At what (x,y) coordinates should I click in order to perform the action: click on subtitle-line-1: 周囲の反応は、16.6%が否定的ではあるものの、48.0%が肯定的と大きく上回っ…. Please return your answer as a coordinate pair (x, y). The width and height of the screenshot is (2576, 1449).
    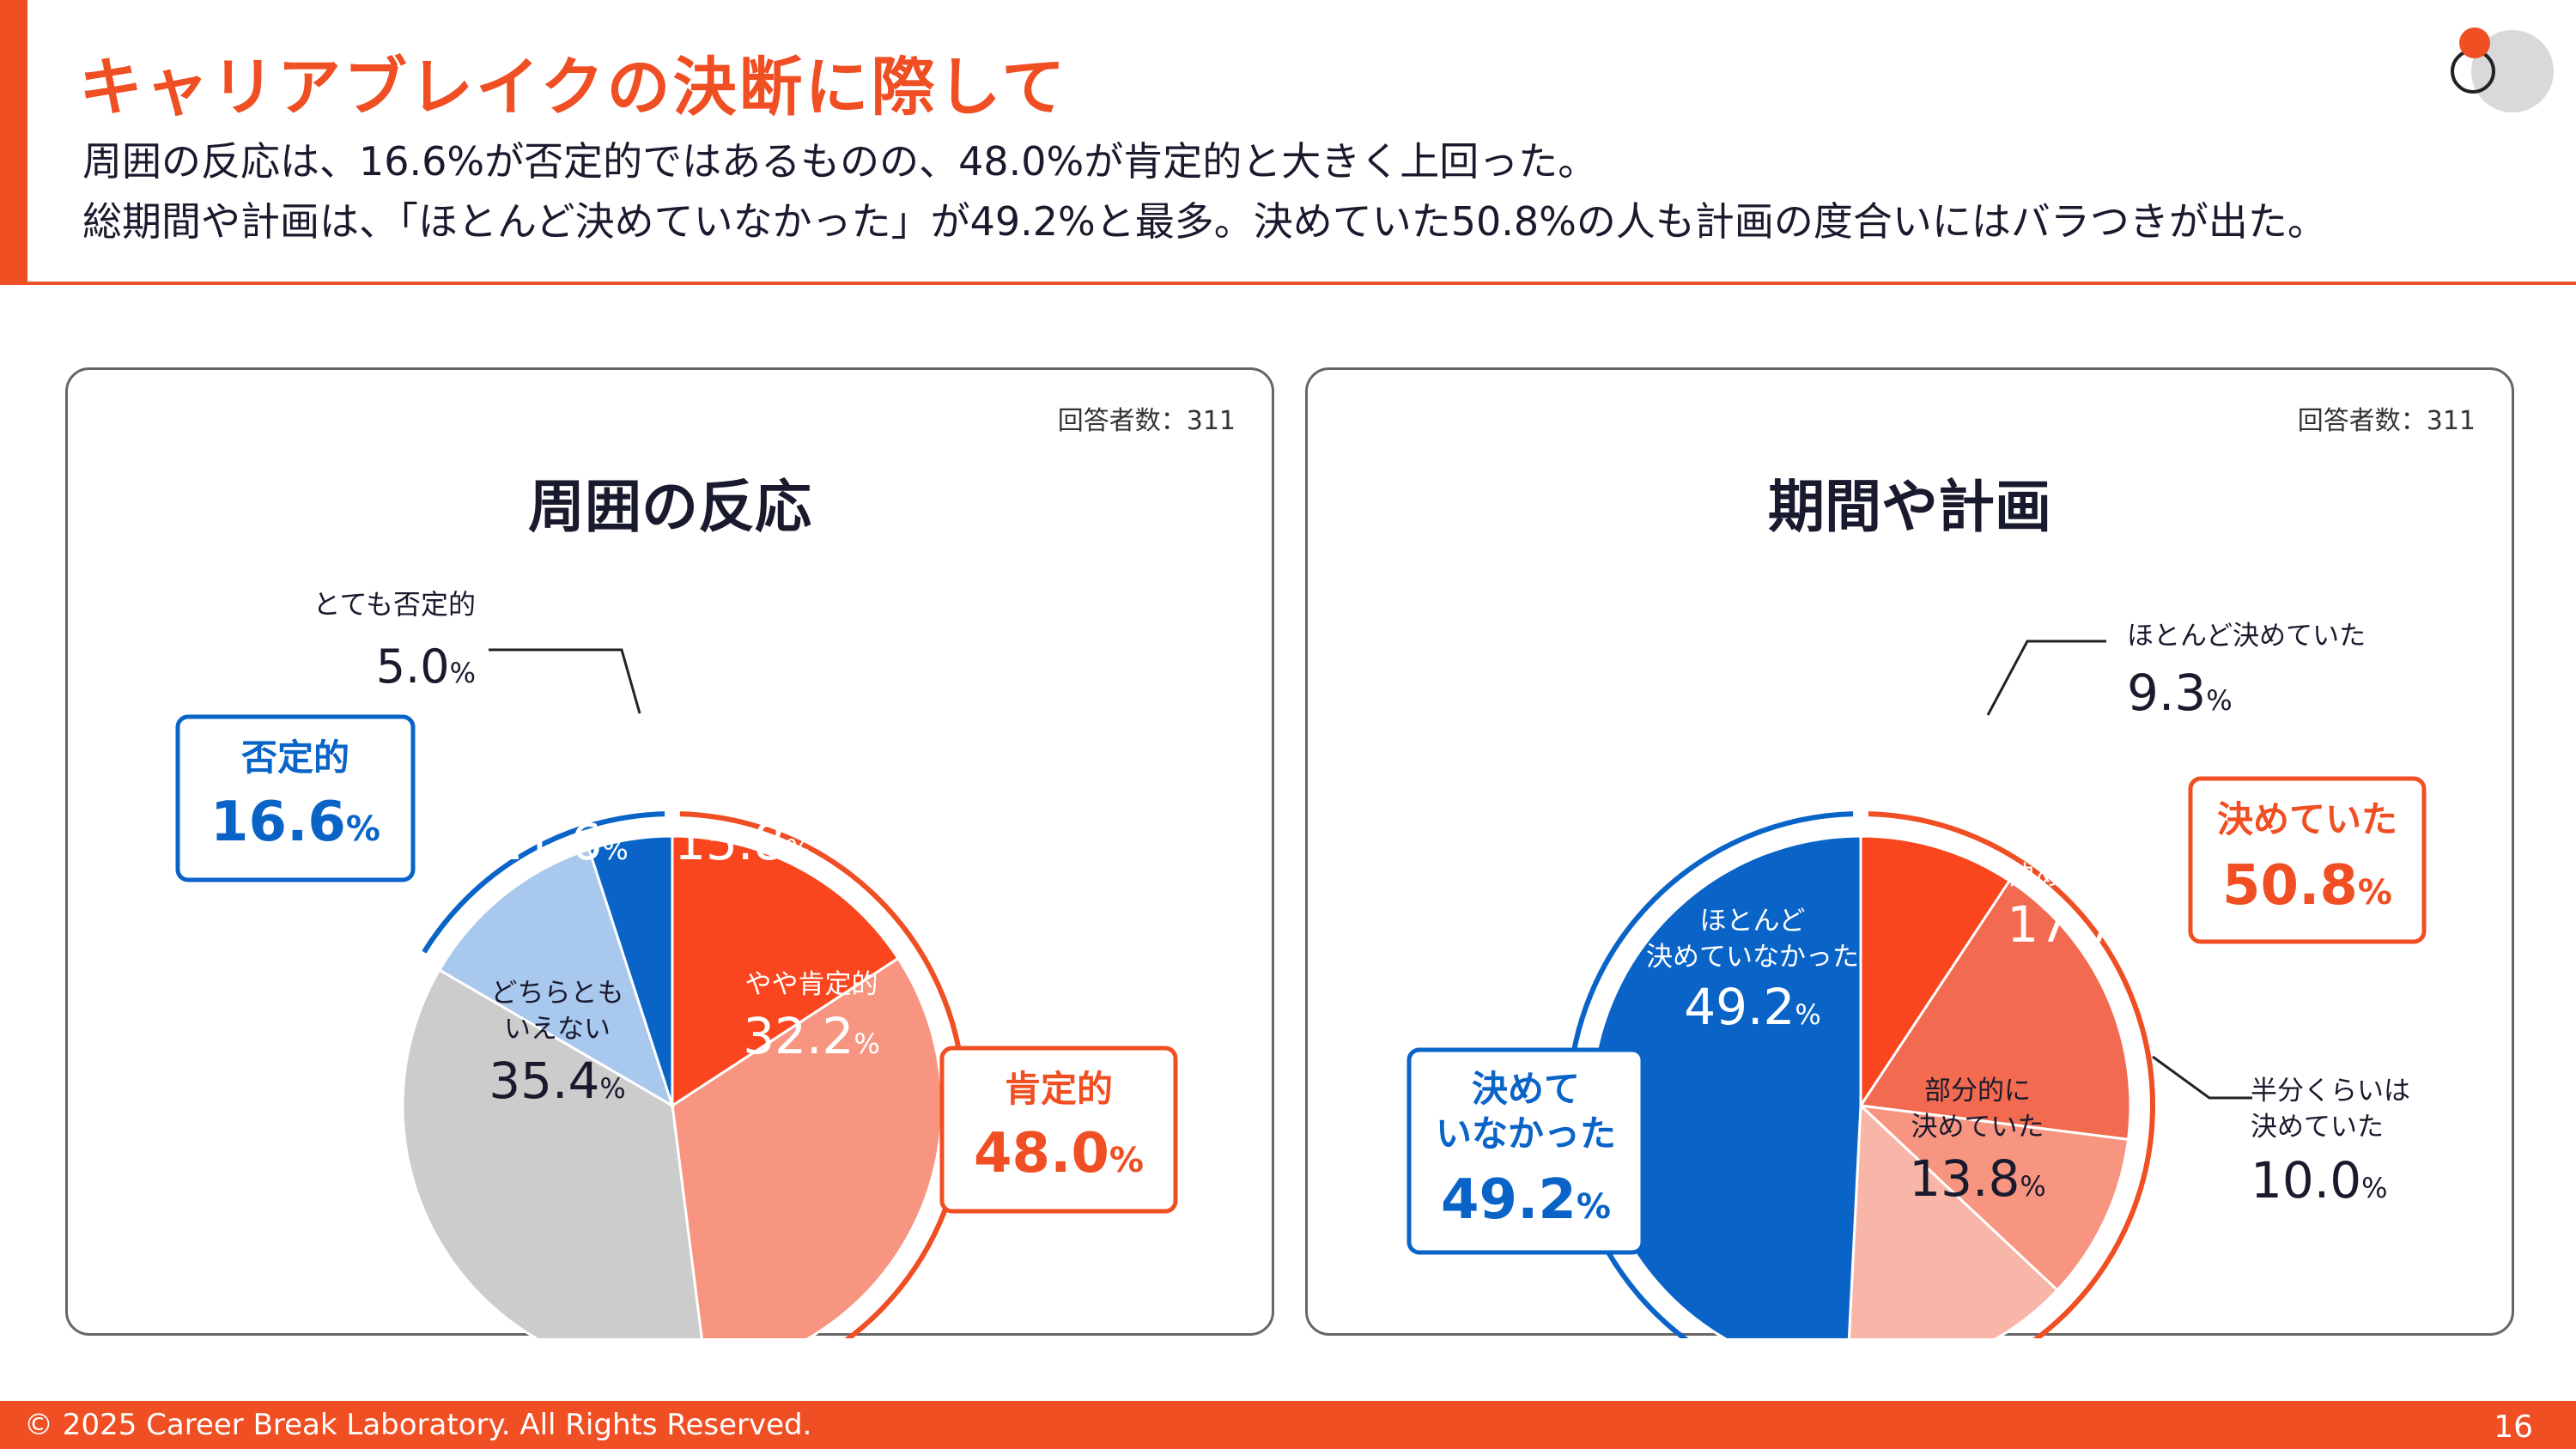
    Looking at the image, I should click on (840, 161).